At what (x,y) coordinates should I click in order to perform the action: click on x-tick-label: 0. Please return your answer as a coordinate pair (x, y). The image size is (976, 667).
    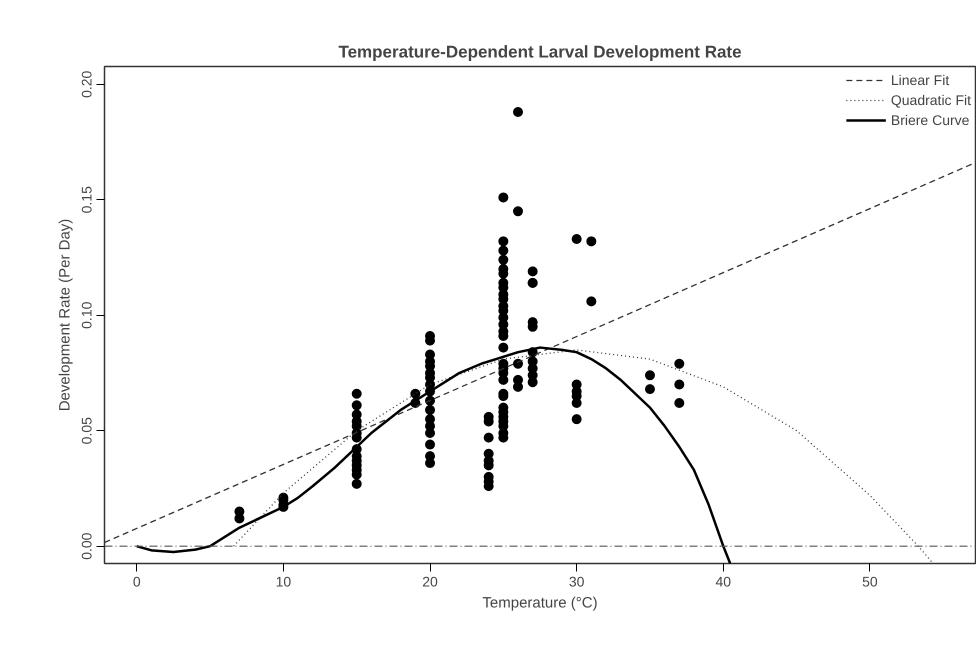
    Looking at the image, I should click on (136, 582).